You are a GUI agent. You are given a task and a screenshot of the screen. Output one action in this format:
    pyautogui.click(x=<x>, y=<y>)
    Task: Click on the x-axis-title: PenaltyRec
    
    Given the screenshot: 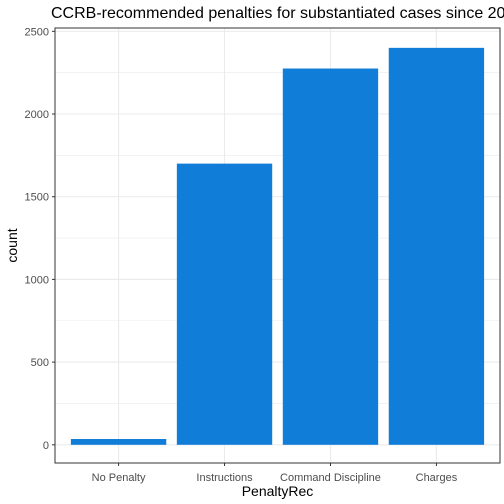 What is the action you would take?
    pyautogui.click(x=278, y=491)
    